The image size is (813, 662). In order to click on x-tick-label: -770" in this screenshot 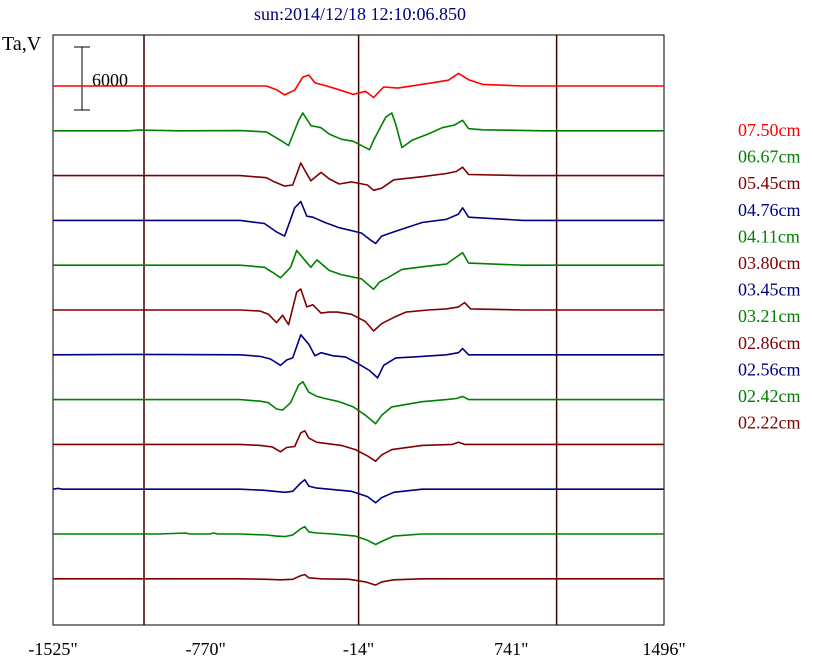, I will do `click(206, 649)`.